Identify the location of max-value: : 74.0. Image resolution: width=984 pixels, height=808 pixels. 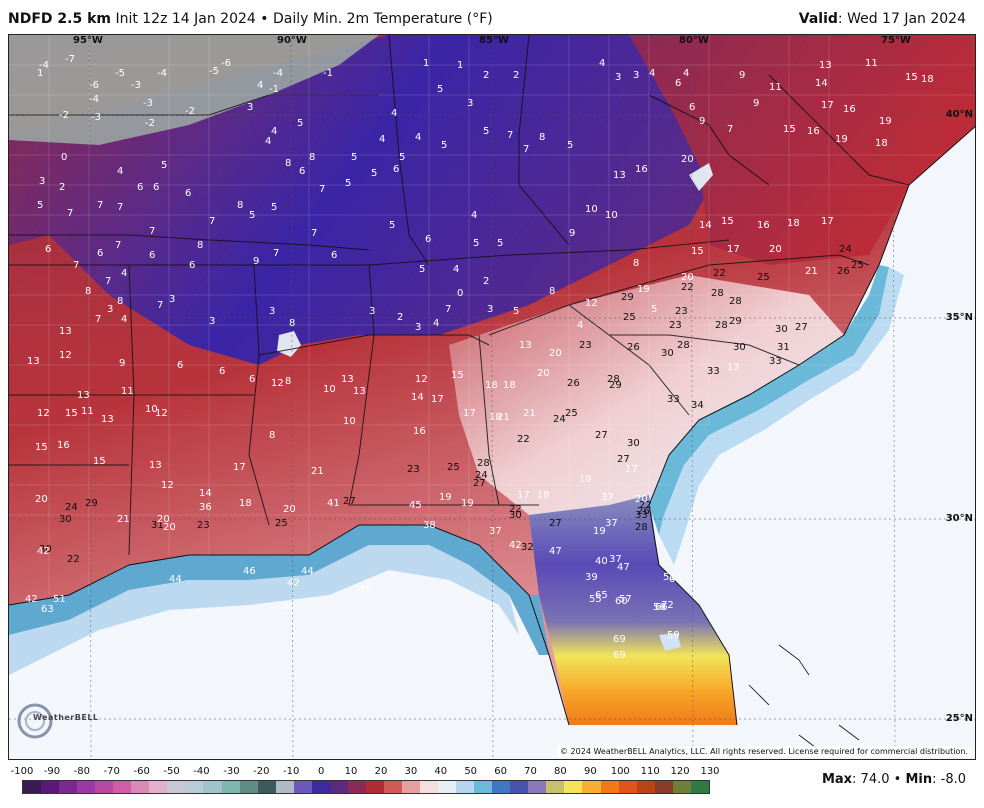
(871, 779).